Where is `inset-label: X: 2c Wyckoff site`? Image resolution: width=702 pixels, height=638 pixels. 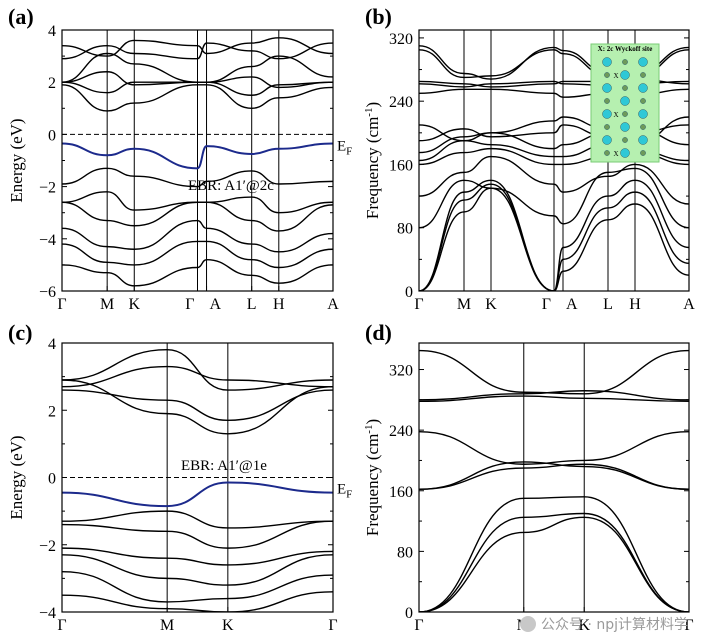
inset-label: X: 2c Wyckoff site is located at coordinates (625, 49).